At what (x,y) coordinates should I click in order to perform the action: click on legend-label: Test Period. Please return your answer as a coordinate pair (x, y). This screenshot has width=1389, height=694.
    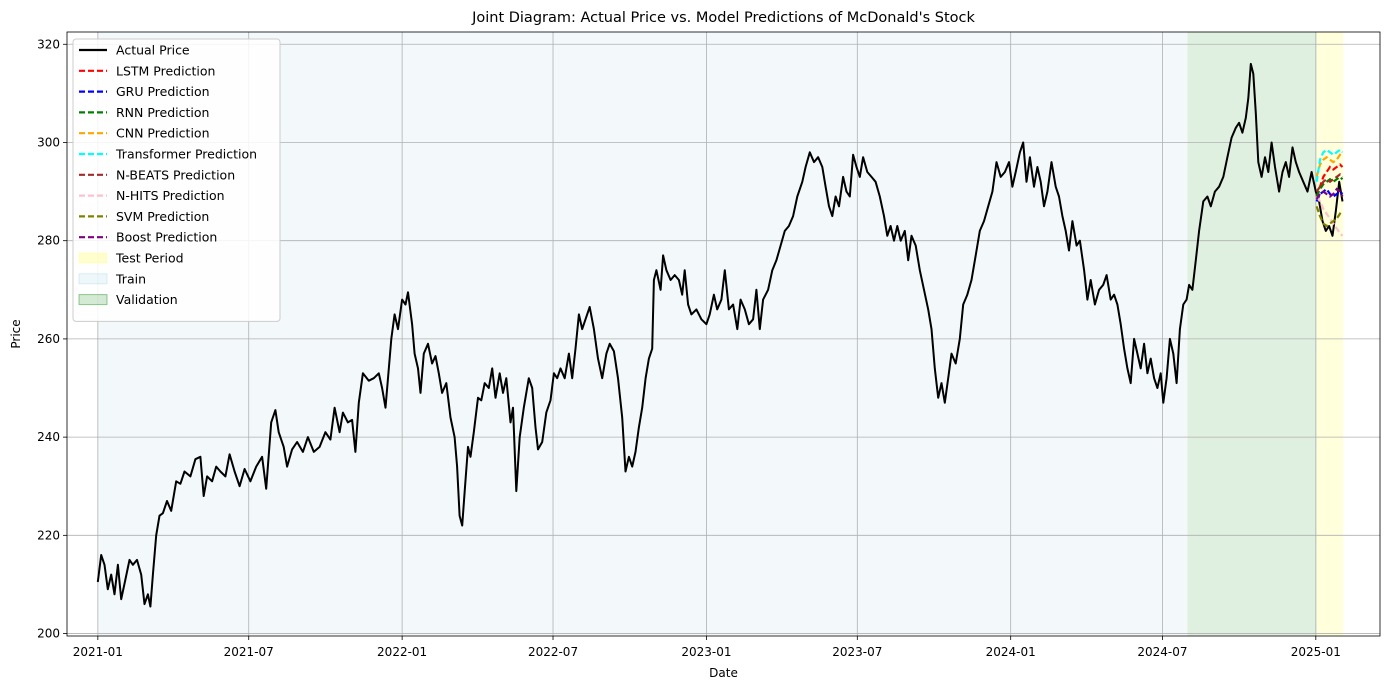
    Looking at the image, I should click on (149, 258).